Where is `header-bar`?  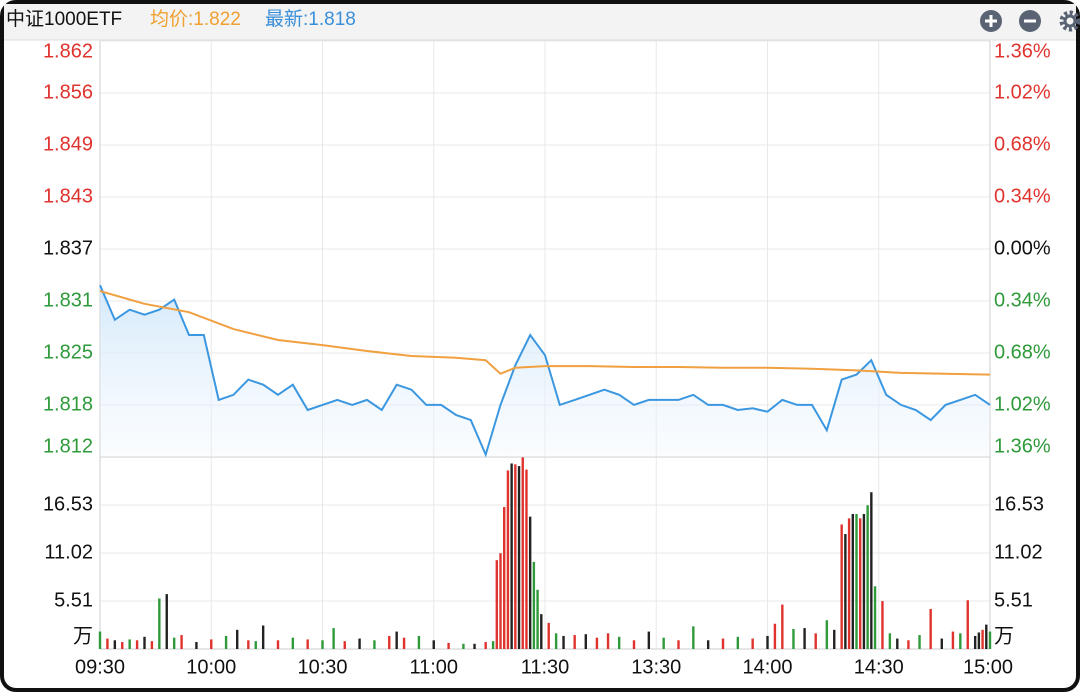
header-bar is located at coordinates (540, 22).